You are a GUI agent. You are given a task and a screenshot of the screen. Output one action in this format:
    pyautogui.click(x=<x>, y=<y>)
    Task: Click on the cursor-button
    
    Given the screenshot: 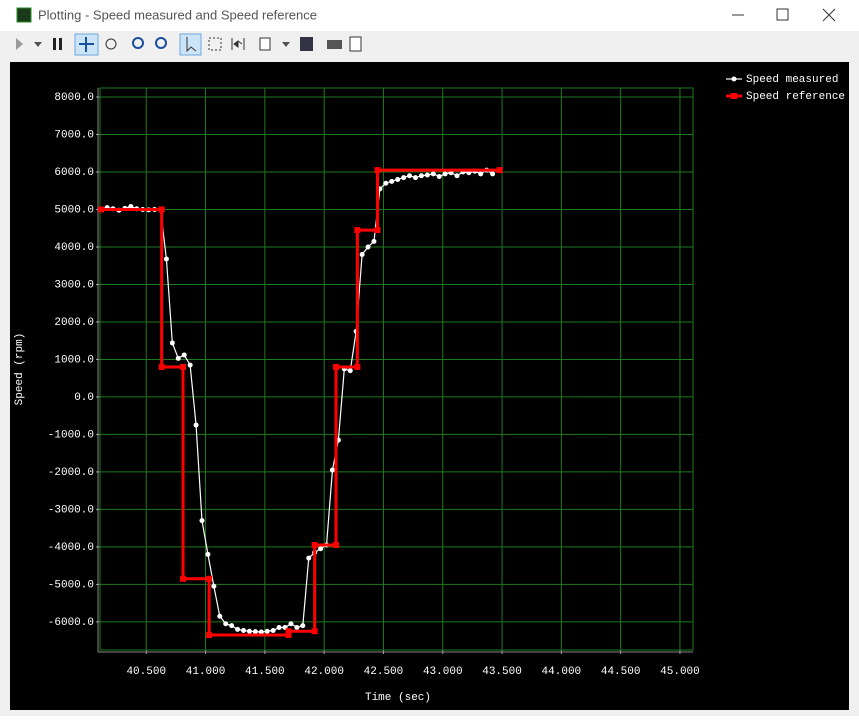 What is the action you would take?
    pyautogui.click(x=238, y=44)
    